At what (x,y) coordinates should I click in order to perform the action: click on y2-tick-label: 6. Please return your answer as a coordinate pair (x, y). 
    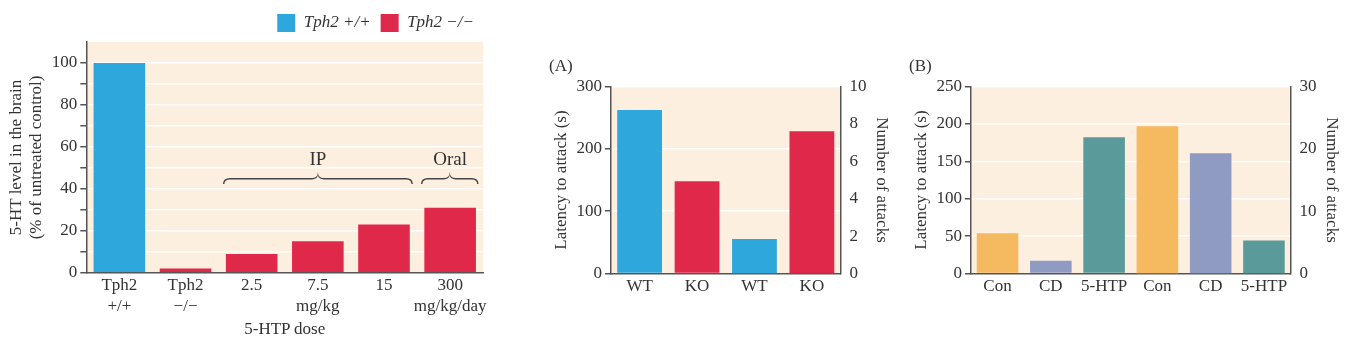
    Looking at the image, I should click on (854, 160).